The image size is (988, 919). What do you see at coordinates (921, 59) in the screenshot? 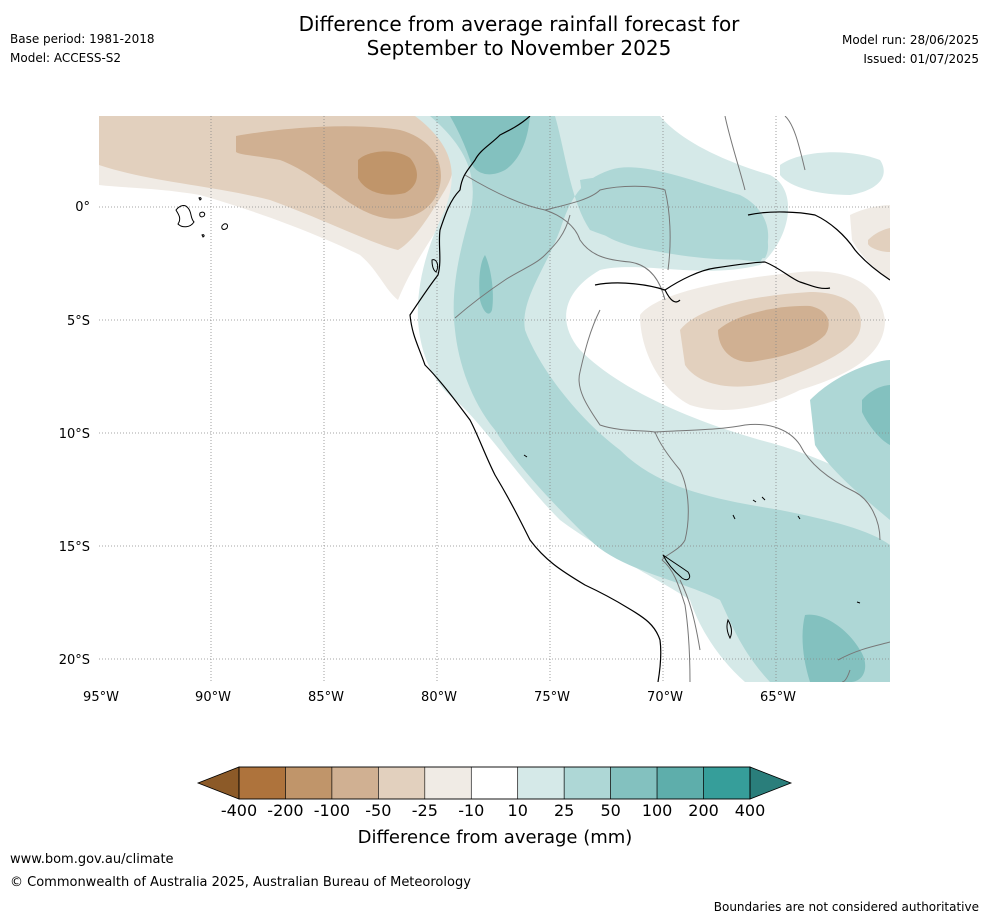
I see `issued-label: Issued: 01/07/2025` at bounding box center [921, 59].